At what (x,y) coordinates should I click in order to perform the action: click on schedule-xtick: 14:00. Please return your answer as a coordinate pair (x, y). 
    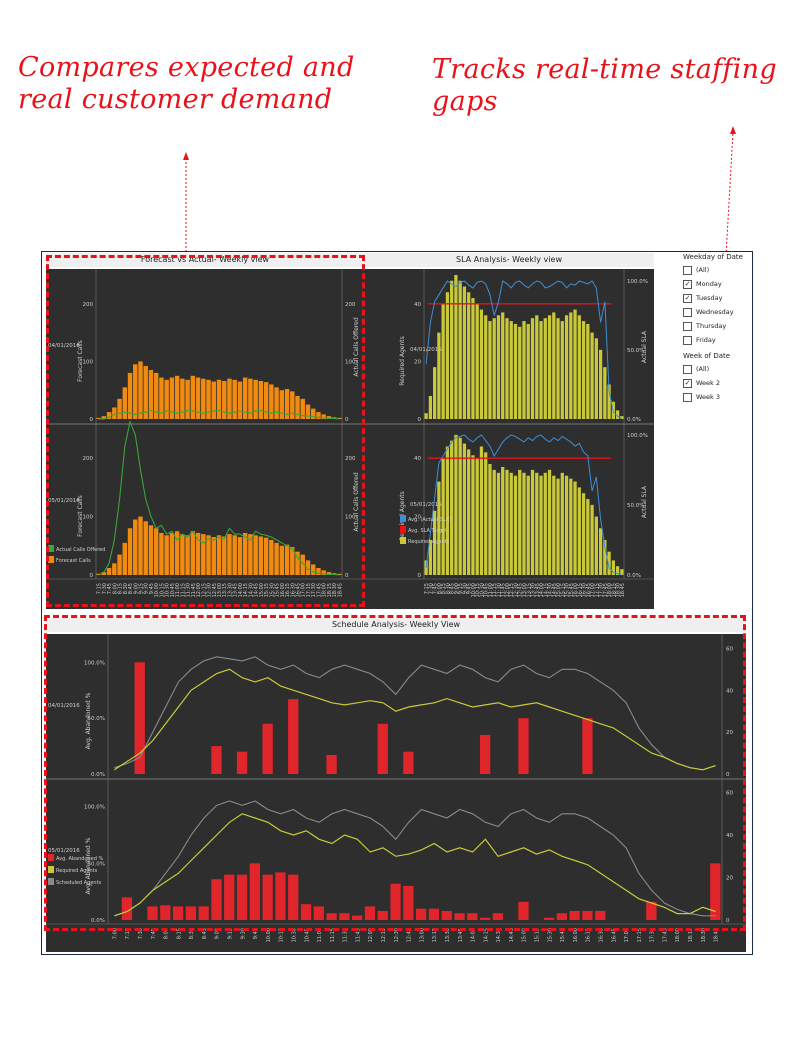
    Looking at the image, I should click on (474, 935).